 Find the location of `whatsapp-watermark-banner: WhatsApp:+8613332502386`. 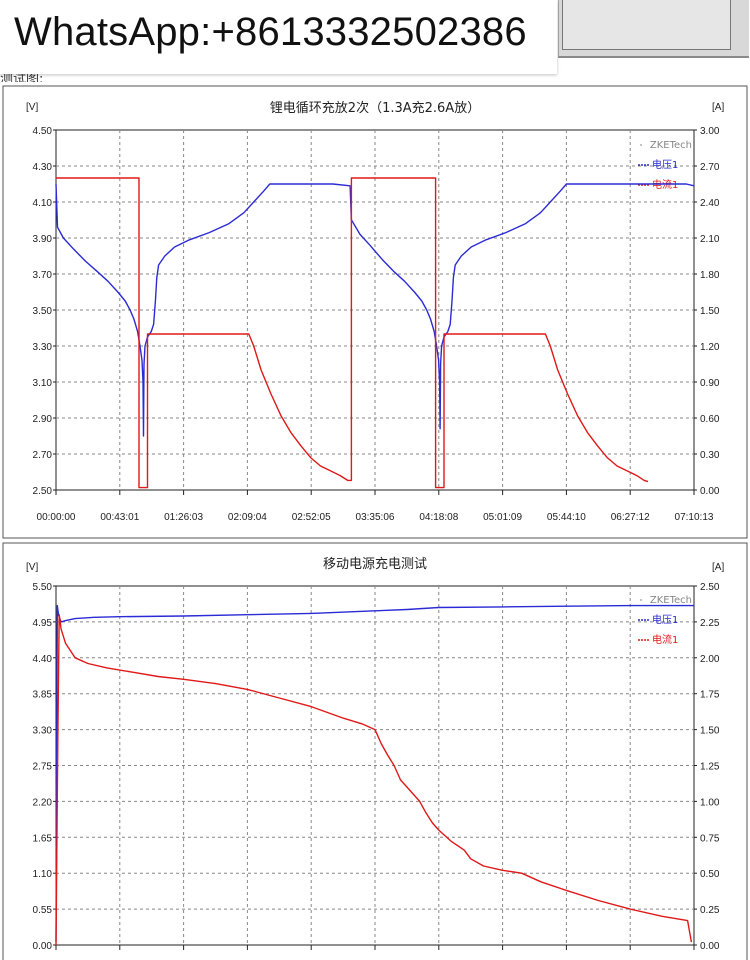

whatsapp-watermark-banner: WhatsApp:+8613332502386 is located at coordinates (278, 37).